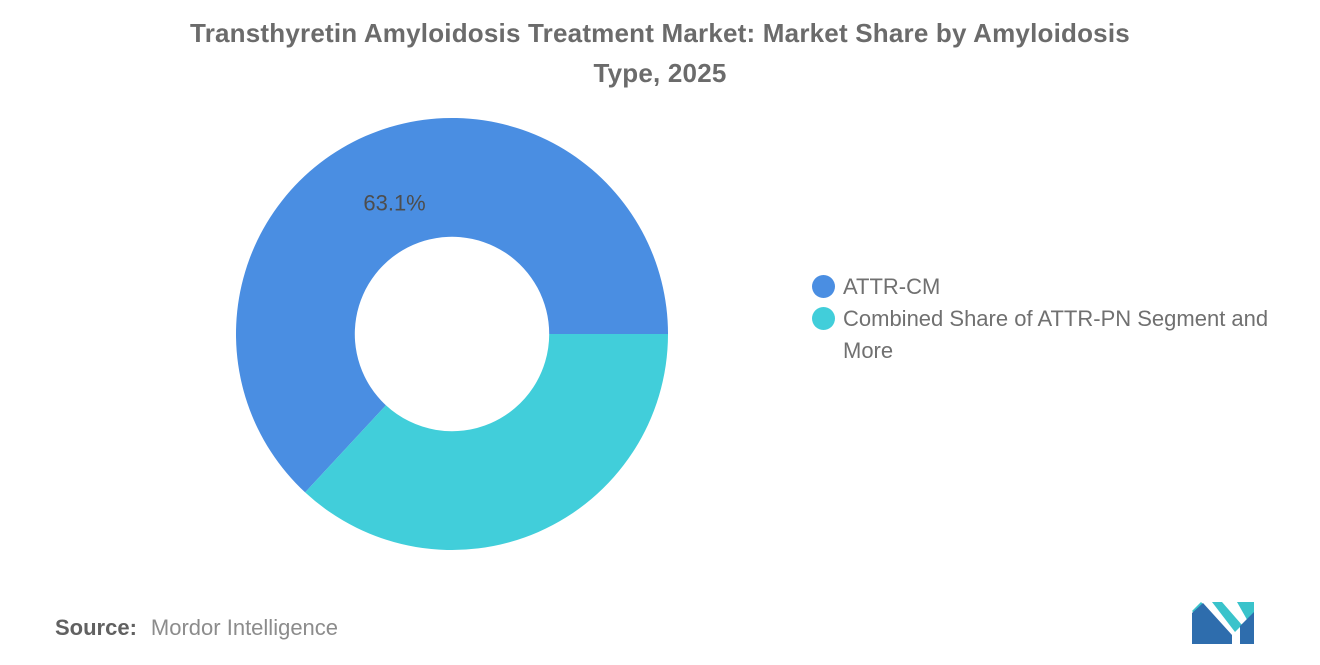 The image size is (1320, 665). I want to click on legend-swatch-attr-pn-icon, so click(823, 318).